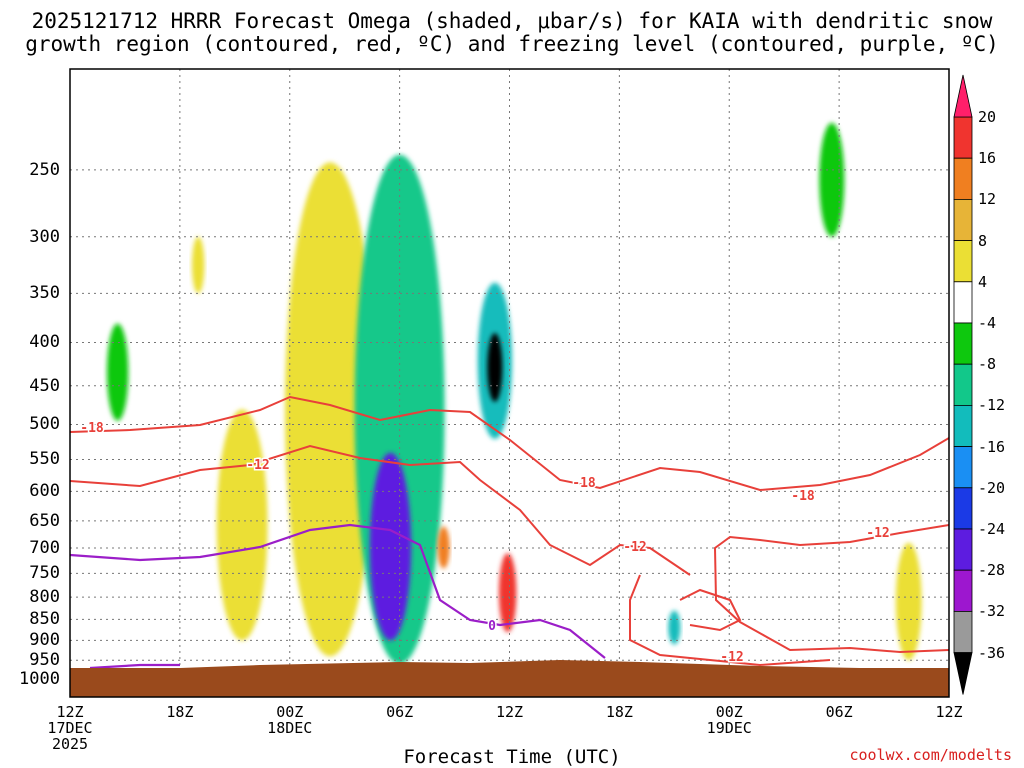  I want to click on colorbar-label: -24, so click(992, 529).